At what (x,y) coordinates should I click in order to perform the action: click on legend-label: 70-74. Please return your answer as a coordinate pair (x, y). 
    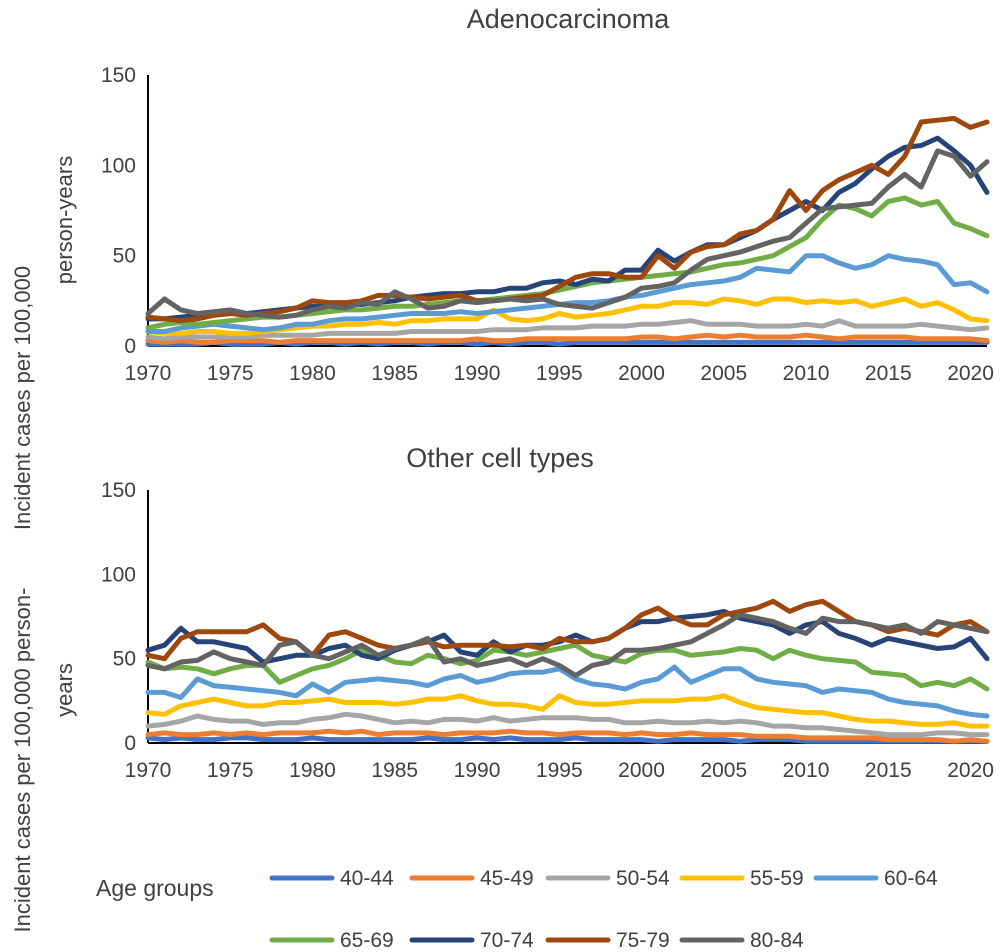
    Looking at the image, I should click on (507, 940).